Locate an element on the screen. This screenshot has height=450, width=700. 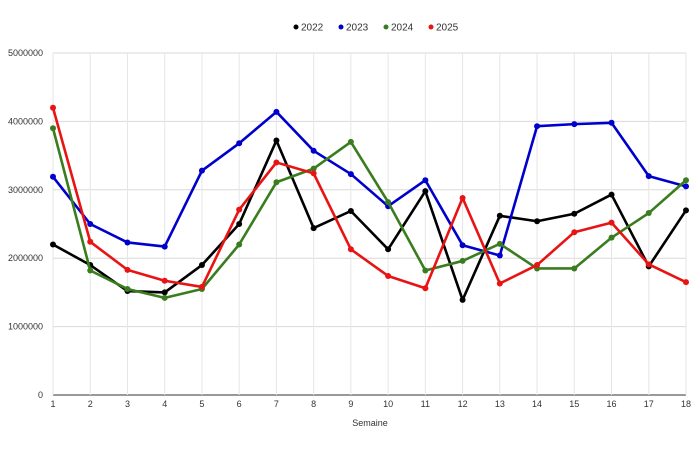
legend: 2022 2023 2024 2025 is located at coordinates (376, 28).